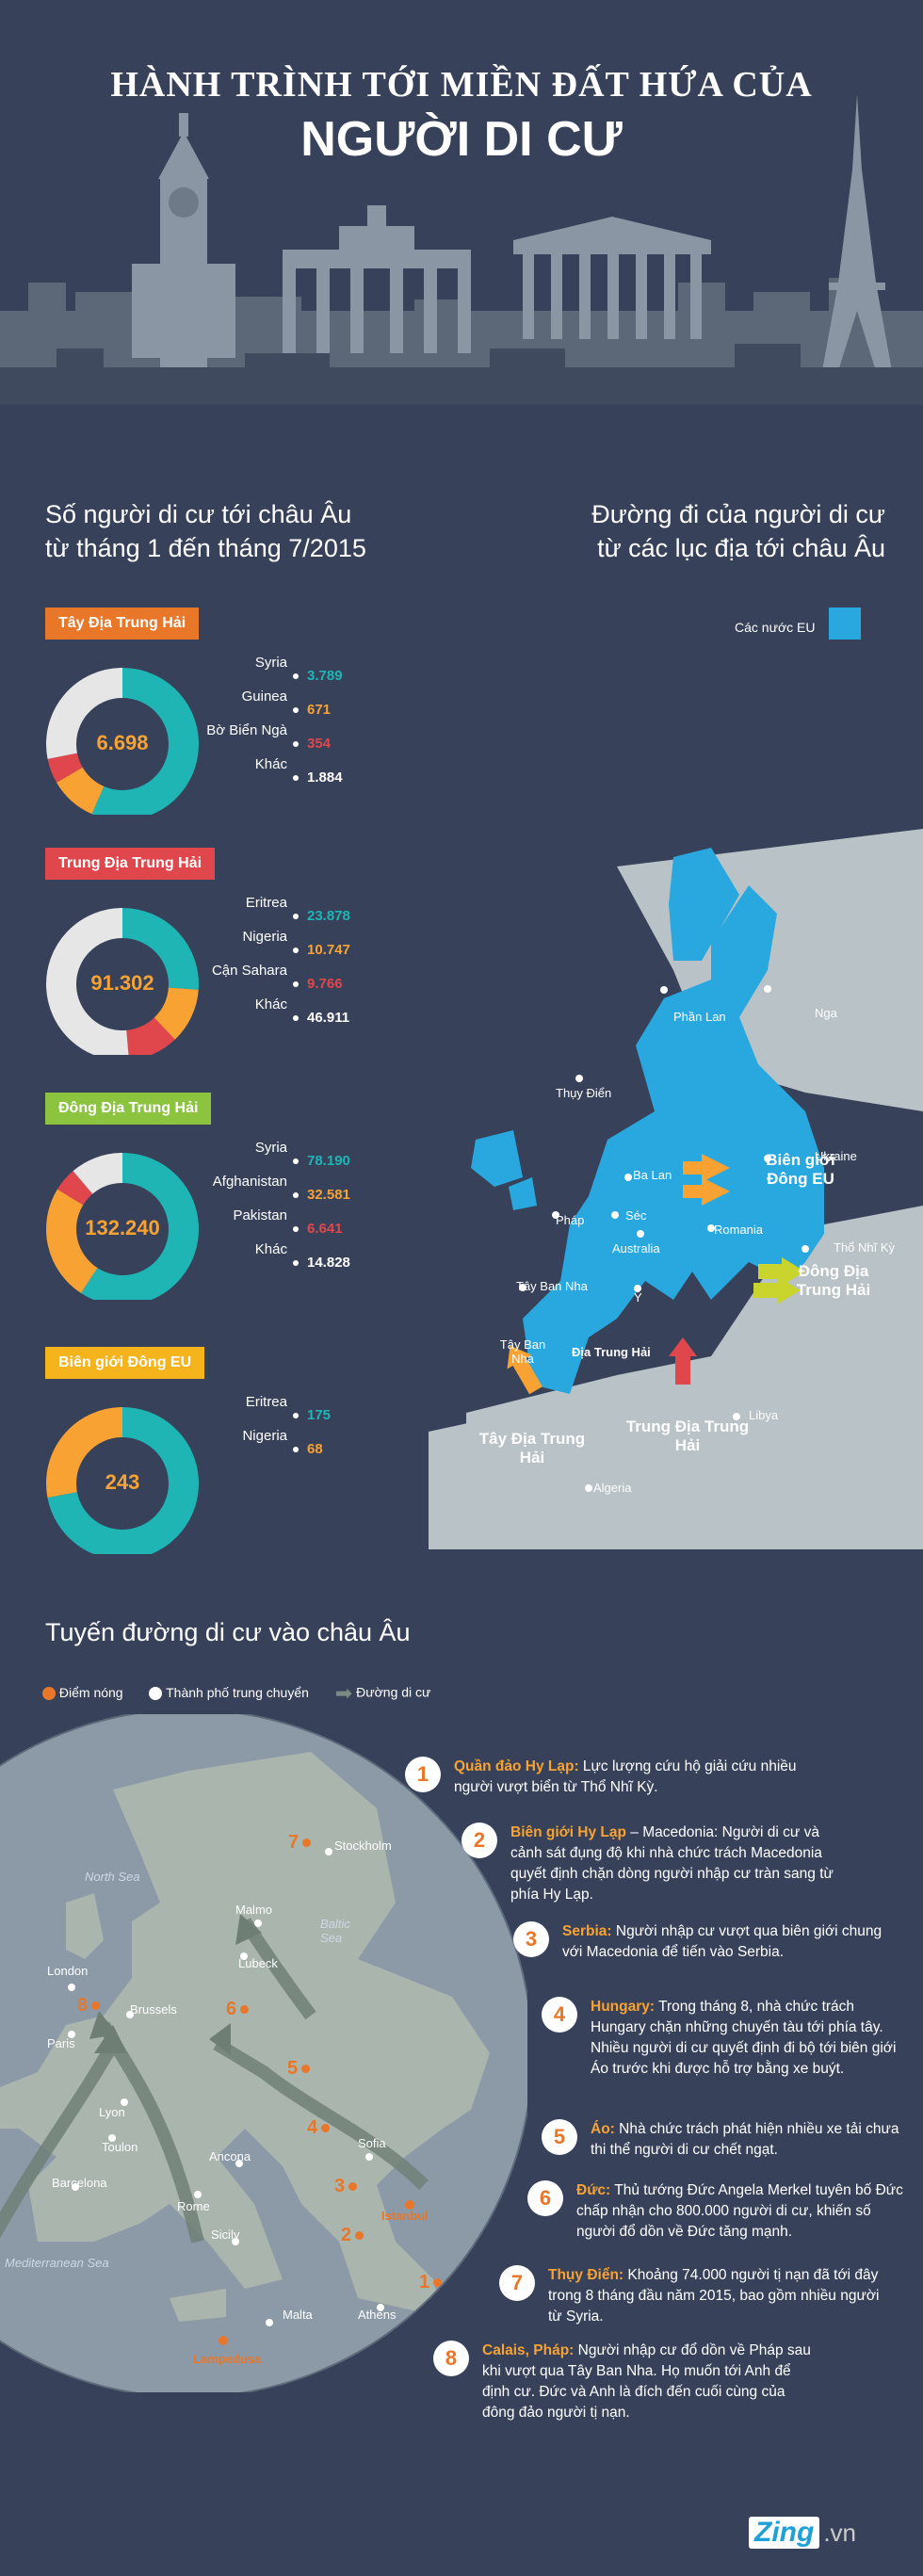  Describe the element at coordinates (532, 1448) in the screenshot. I see `west-med-arrow-label: Tây Địa Trung Hải` at that location.